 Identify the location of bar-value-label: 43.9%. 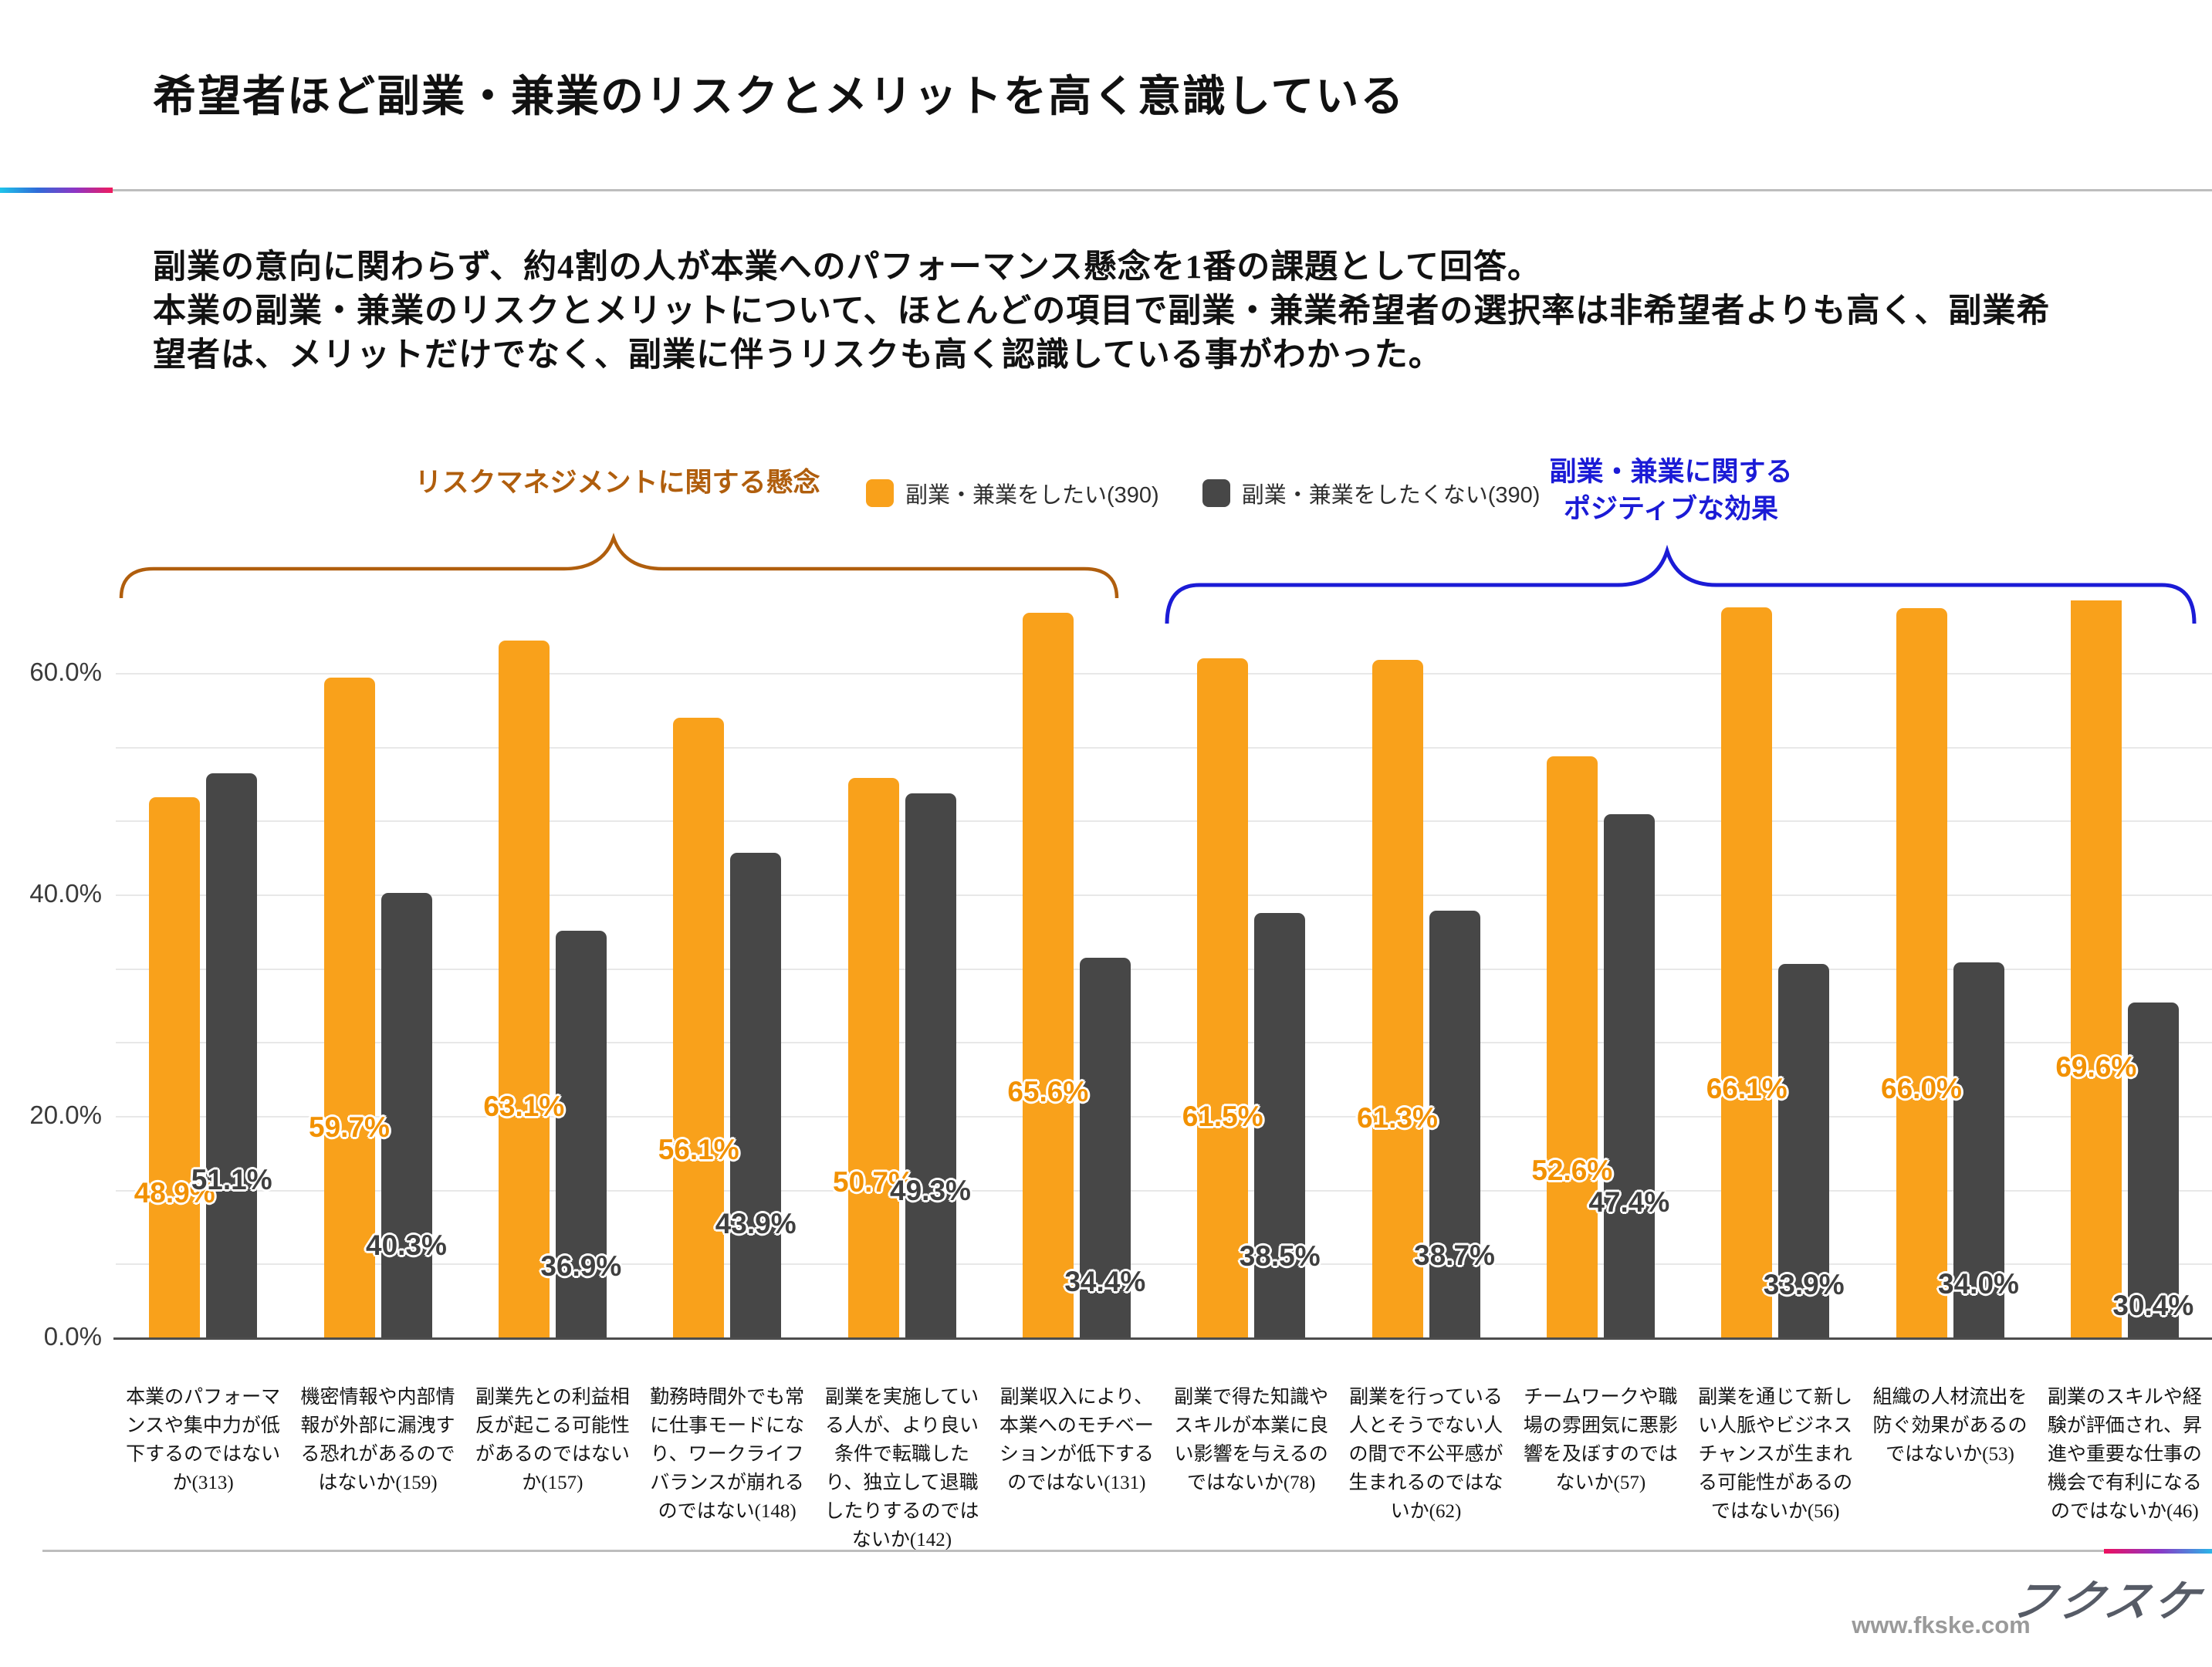
(756, 1223).